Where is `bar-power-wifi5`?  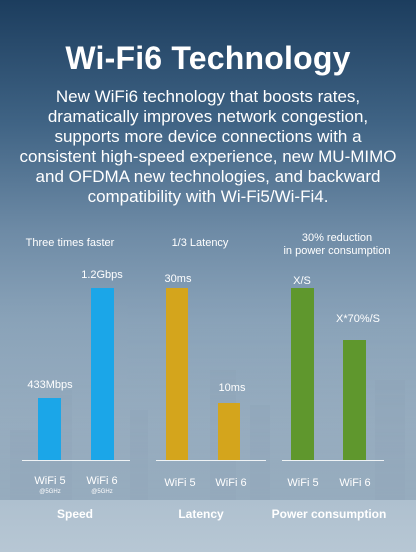 bar-power-wifi5 is located at coordinates (302, 374).